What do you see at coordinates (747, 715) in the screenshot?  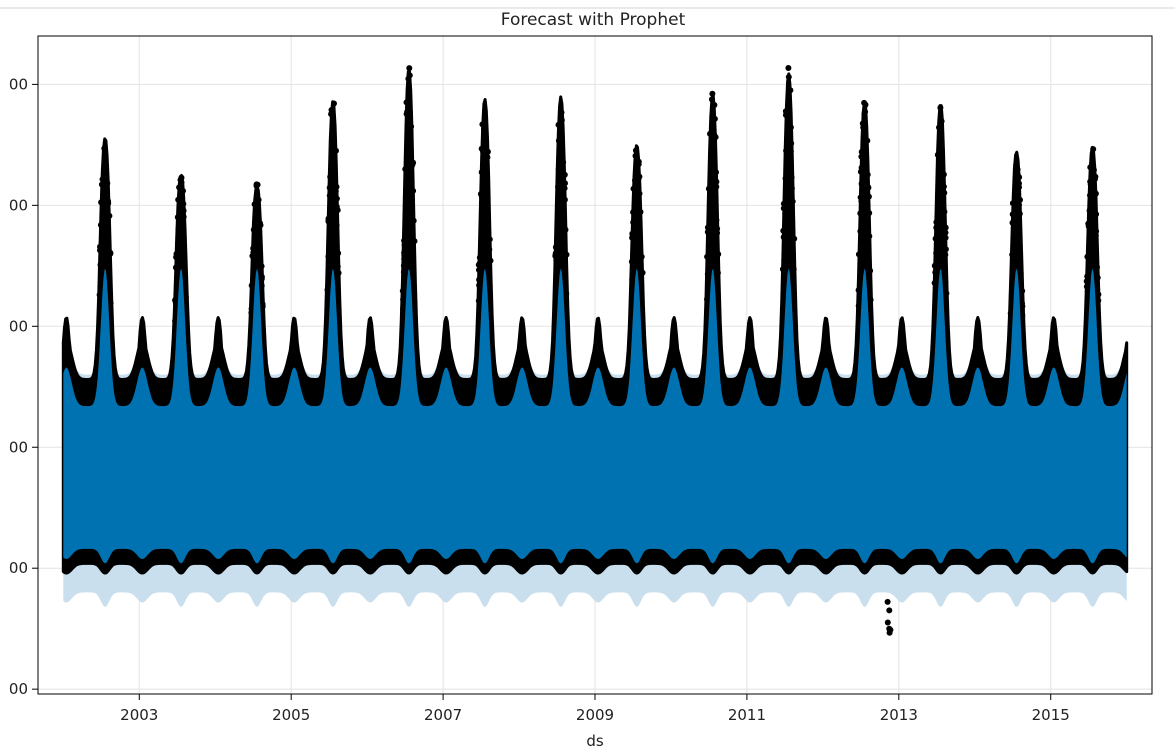 I see `x-tick-label: 2011` at bounding box center [747, 715].